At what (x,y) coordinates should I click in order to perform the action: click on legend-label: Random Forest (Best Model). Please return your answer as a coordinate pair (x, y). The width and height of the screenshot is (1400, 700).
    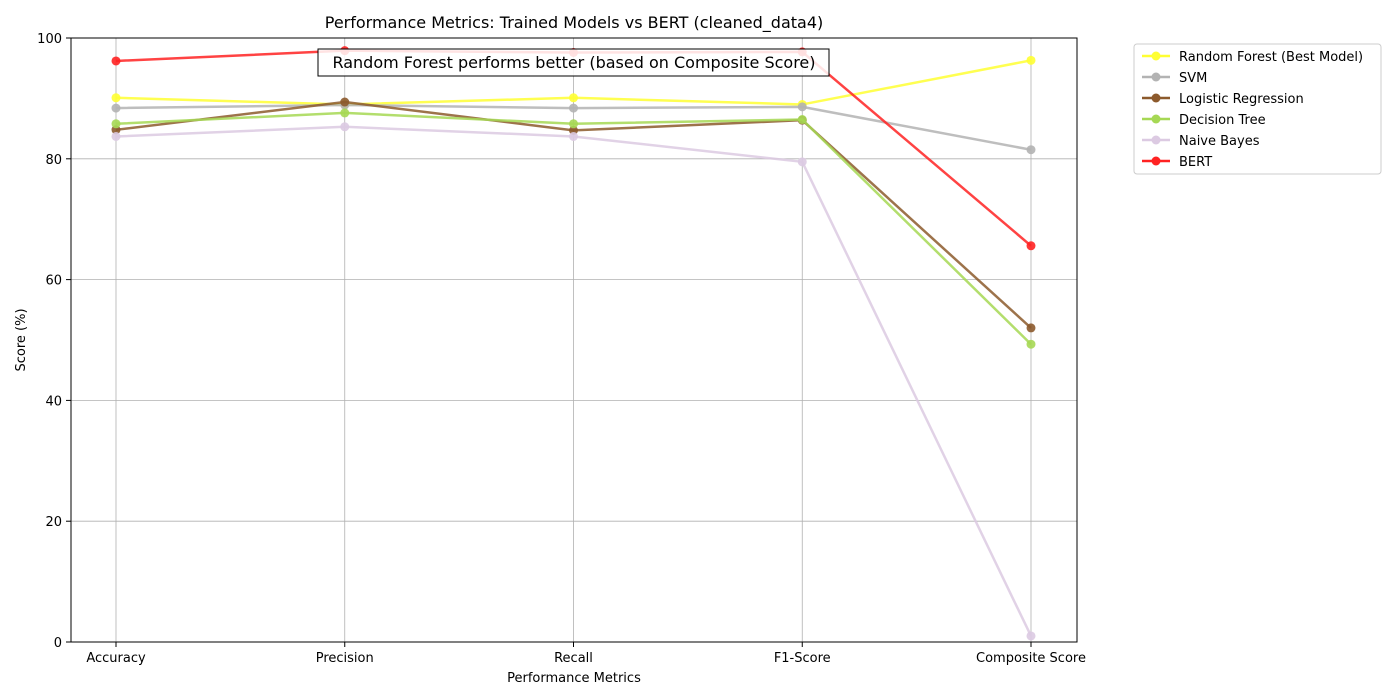
    Looking at the image, I should click on (1271, 57).